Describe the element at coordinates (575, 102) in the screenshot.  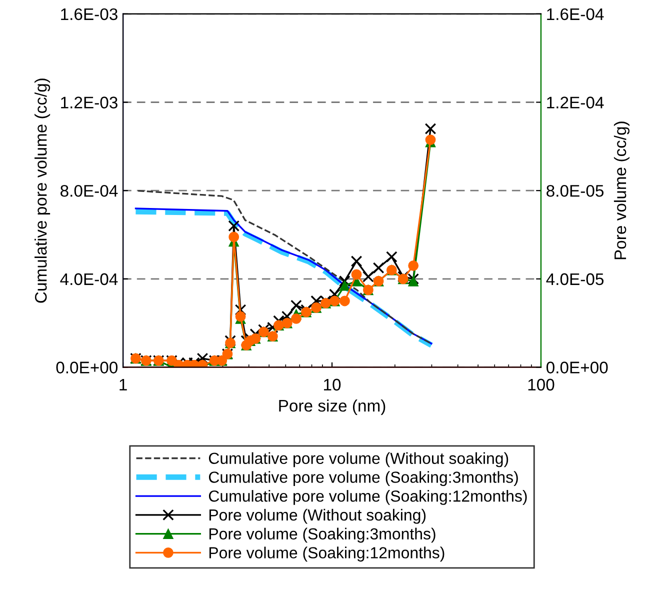
I see `y2-tick-label: 1.2E-04` at that location.